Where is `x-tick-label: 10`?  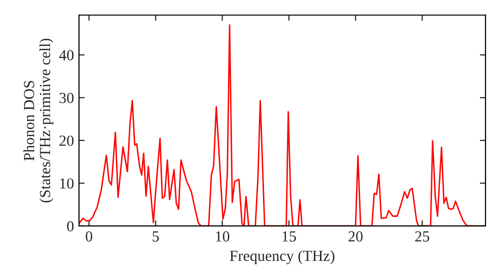
x-tick-label: 10 is located at coordinates (223, 236).